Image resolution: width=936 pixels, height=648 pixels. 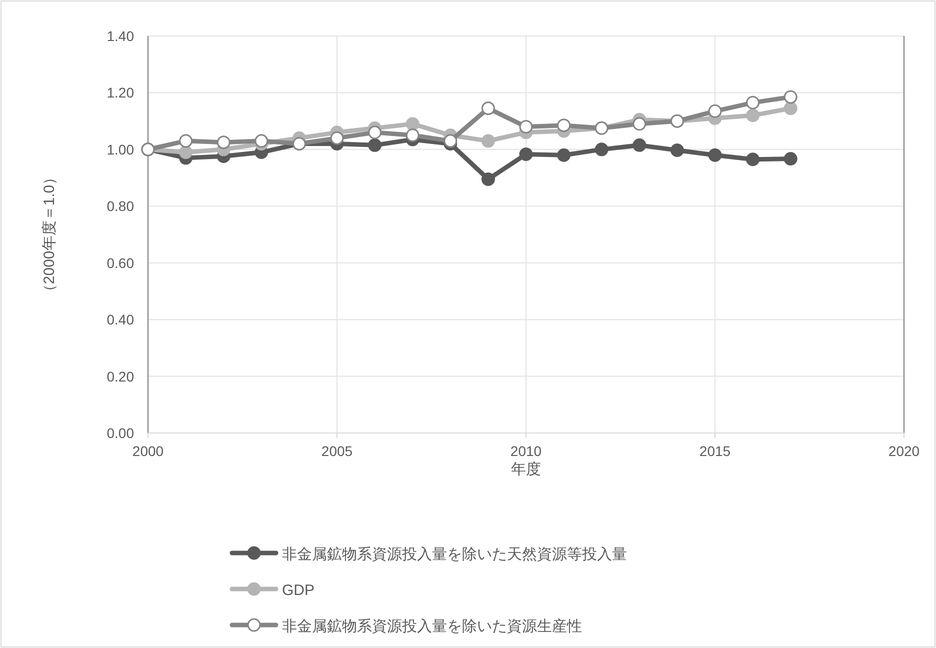 I want to click on x-tick-label: 2000, so click(x=148, y=451).